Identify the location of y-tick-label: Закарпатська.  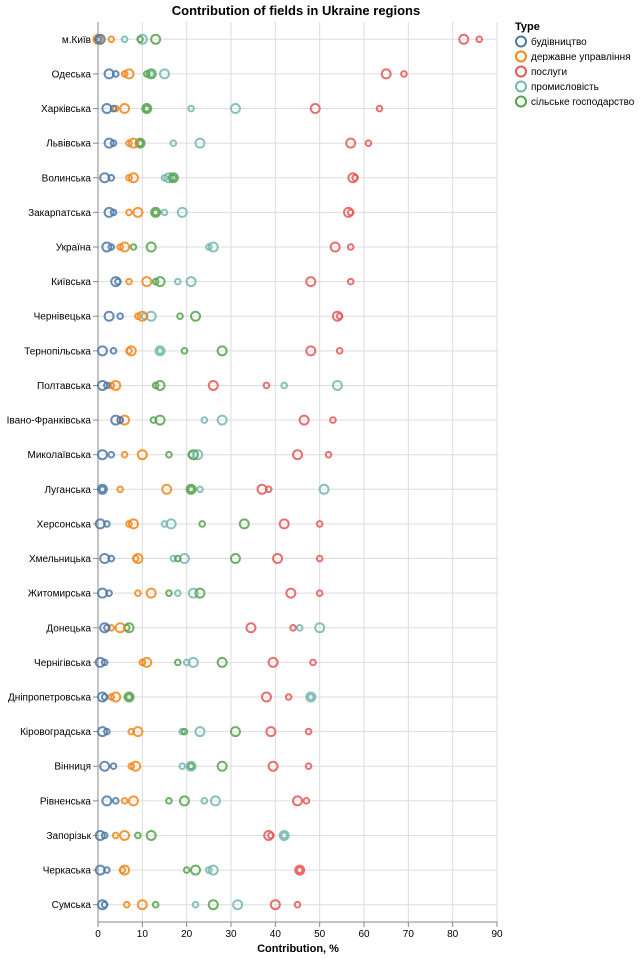
(59, 213).